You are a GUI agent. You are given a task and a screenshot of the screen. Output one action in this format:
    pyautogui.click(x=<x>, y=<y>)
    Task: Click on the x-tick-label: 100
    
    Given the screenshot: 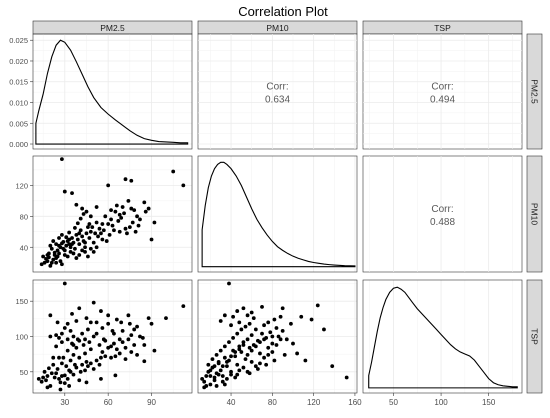 What is the action you would take?
    pyautogui.click(x=441, y=402)
    